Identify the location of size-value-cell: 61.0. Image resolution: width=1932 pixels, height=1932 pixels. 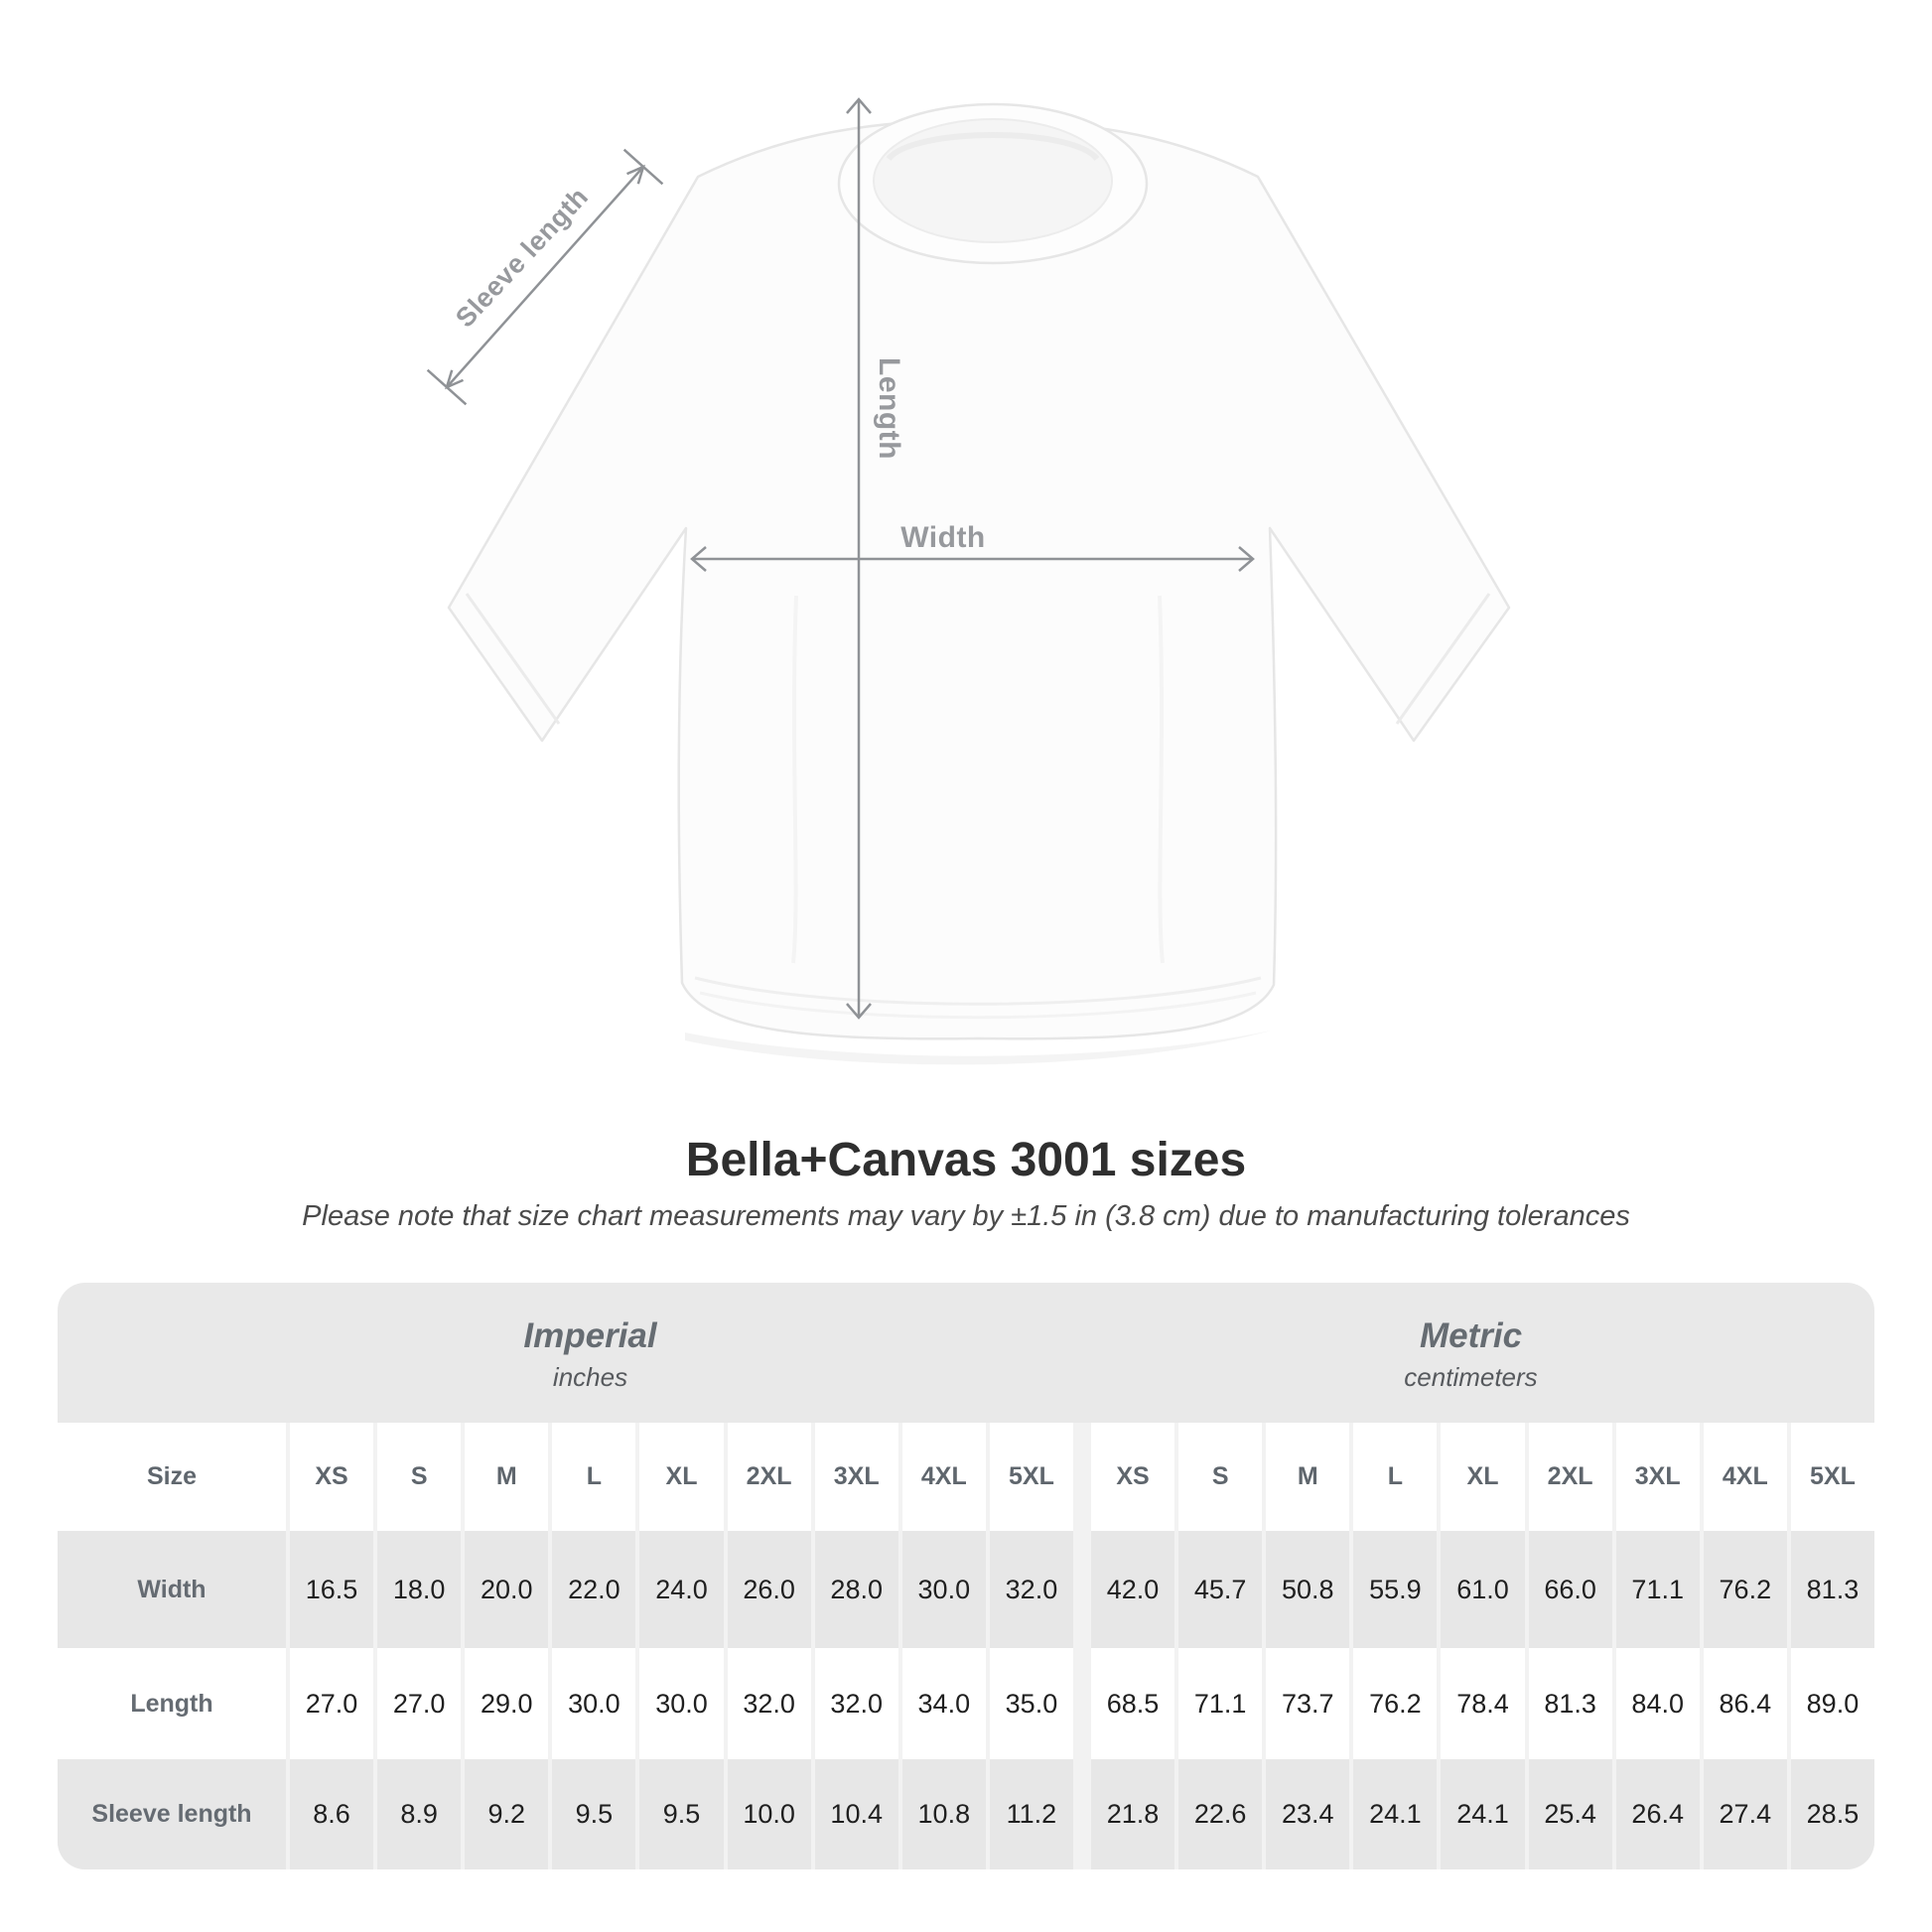
(1483, 1589).